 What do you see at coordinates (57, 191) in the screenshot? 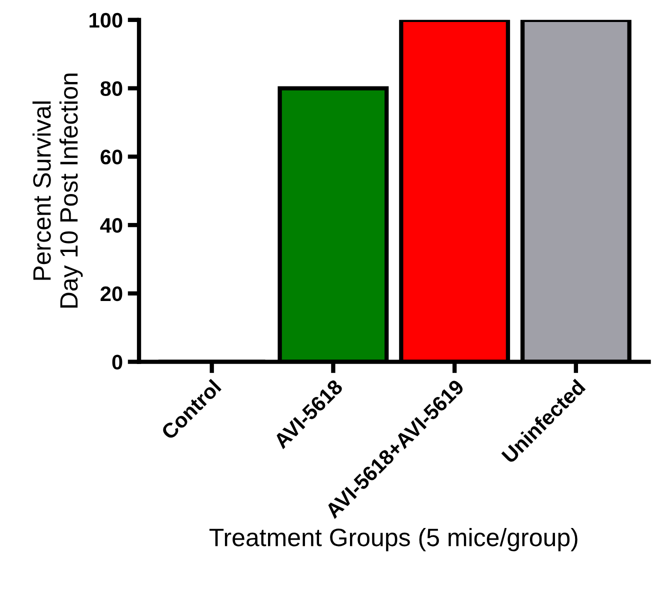
I see `y-axis-title: Percent Survival Day 10 Post Infection` at bounding box center [57, 191].